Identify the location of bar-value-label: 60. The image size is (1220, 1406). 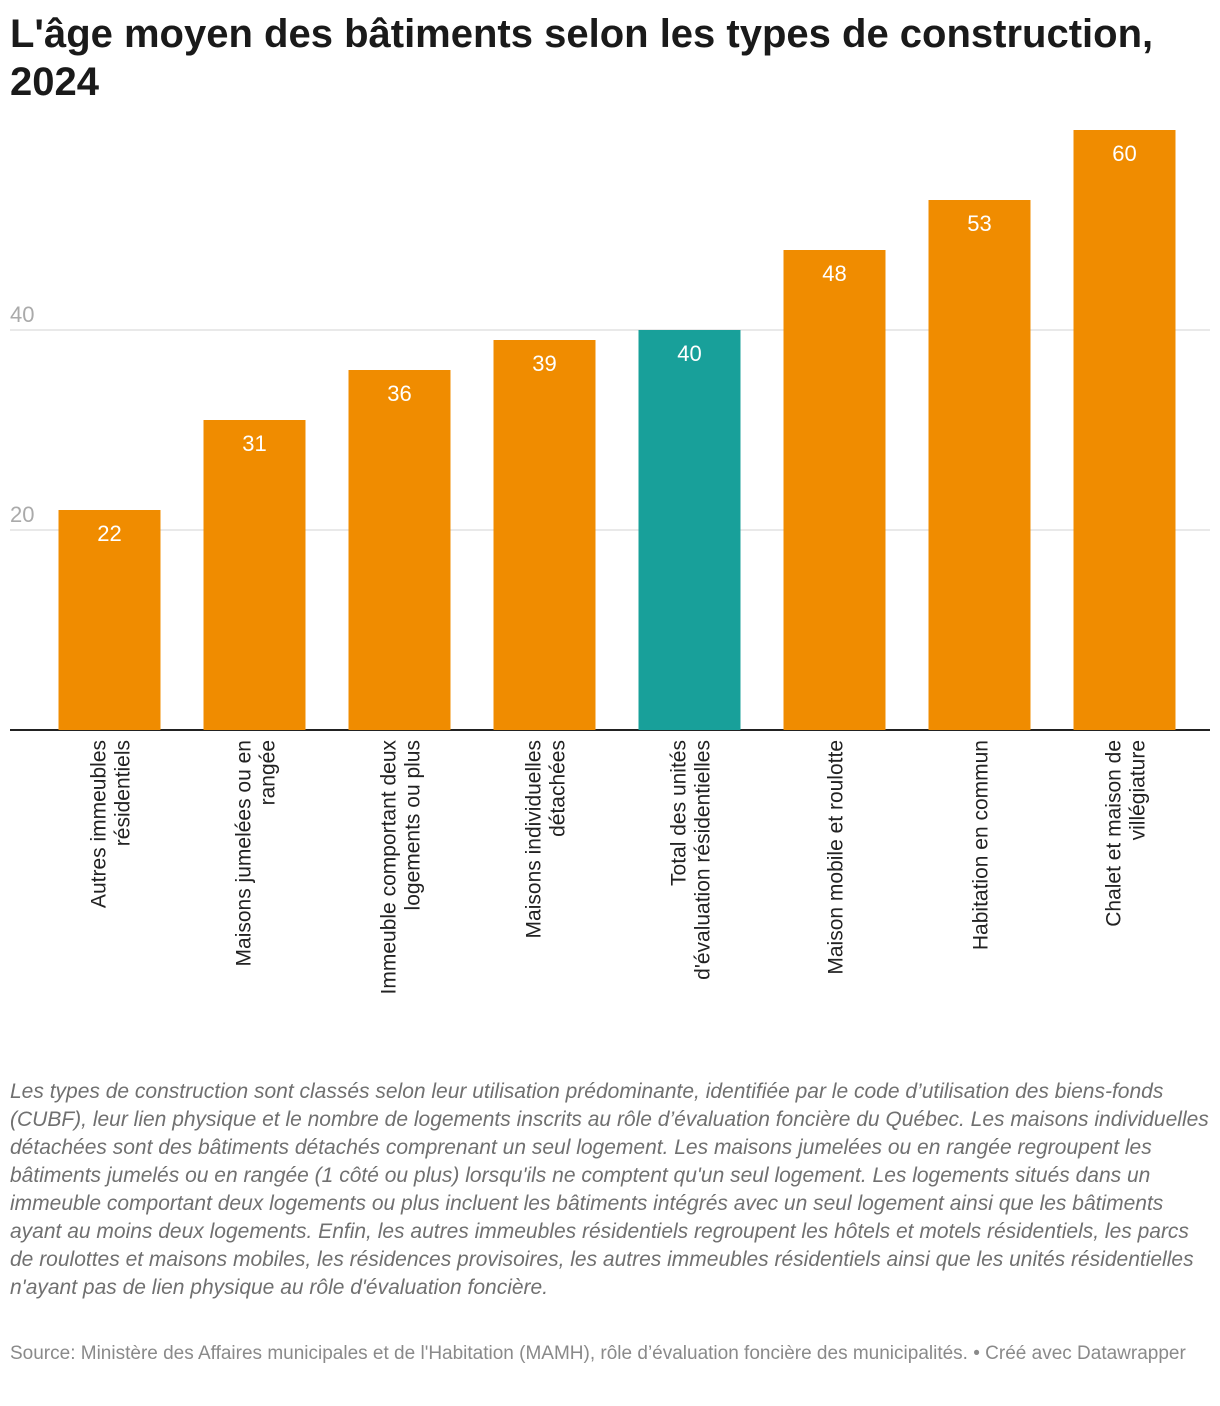
(1124, 153).